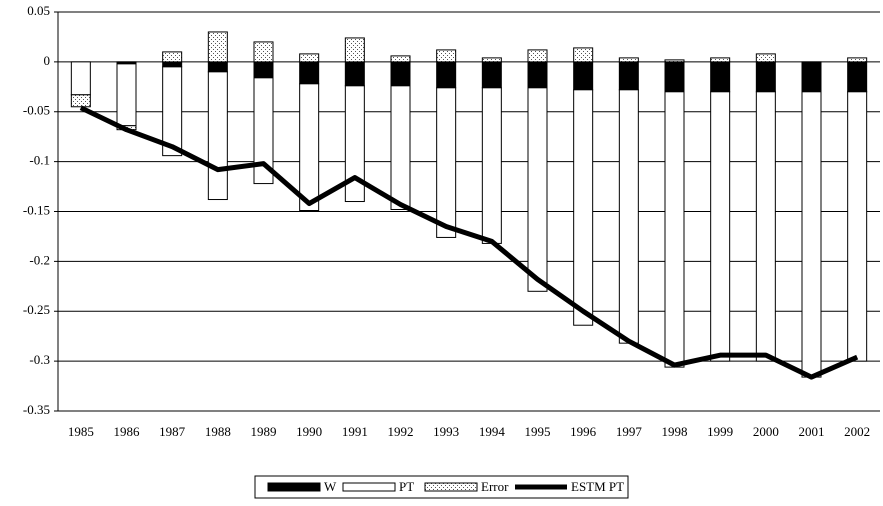 The width and height of the screenshot is (883, 506). What do you see at coordinates (39, 160) in the screenshot?
I see `y-tick-label: -0.1` at bounding box center [39, 160].